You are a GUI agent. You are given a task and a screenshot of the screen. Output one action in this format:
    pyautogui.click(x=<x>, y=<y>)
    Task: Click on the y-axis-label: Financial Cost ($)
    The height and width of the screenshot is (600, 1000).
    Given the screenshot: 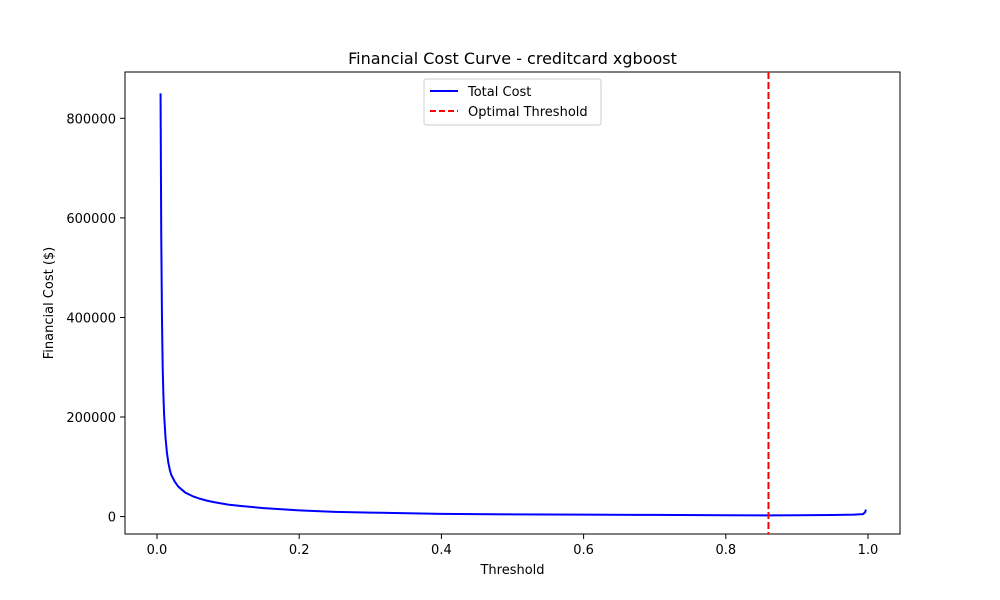 What is the action you would take?
    pyautogui.click(x=49, y=303)
    